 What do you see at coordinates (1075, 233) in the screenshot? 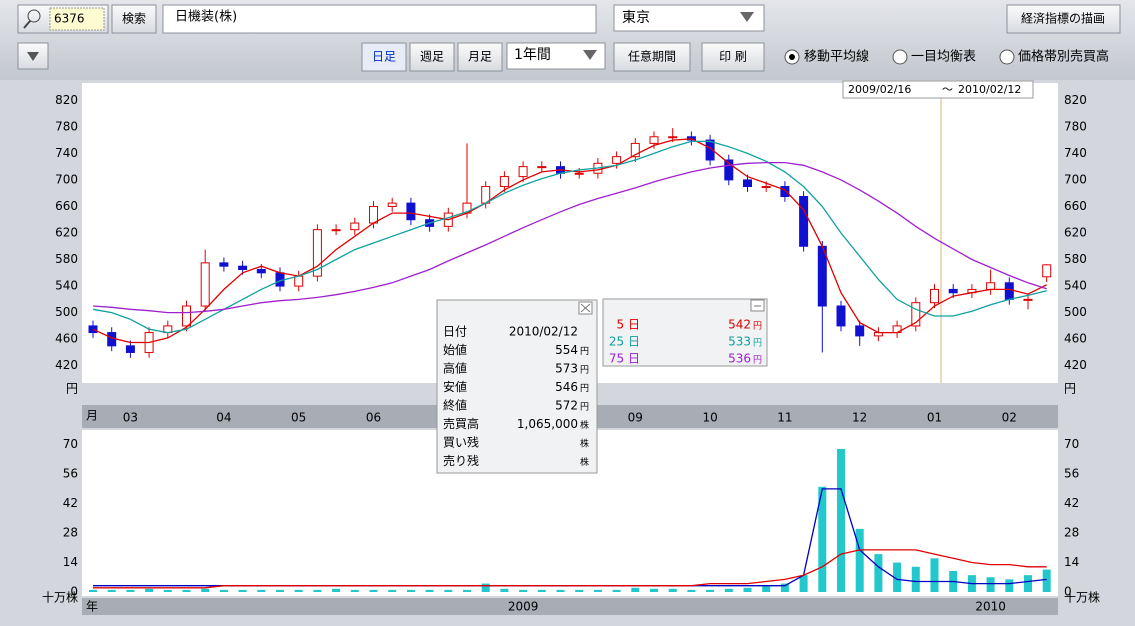
I see `y-tick-label-right: 620` at bounding box center [1075, 233].